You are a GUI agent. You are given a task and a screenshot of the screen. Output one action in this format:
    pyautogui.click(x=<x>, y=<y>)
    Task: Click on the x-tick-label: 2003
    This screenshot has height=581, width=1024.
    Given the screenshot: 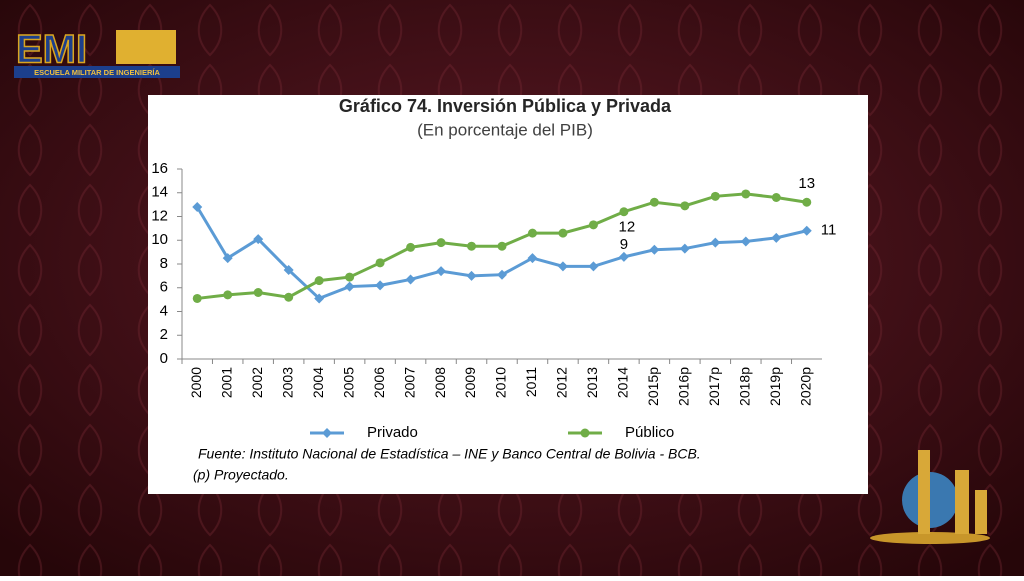 What is the action you would take?
    pyautogui.click(x=287, y=382)
    